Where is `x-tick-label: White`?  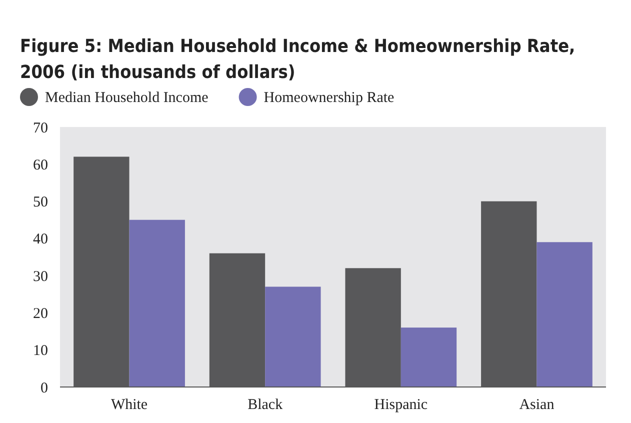 x-tick-label: White is located at coordinates (129, 405).